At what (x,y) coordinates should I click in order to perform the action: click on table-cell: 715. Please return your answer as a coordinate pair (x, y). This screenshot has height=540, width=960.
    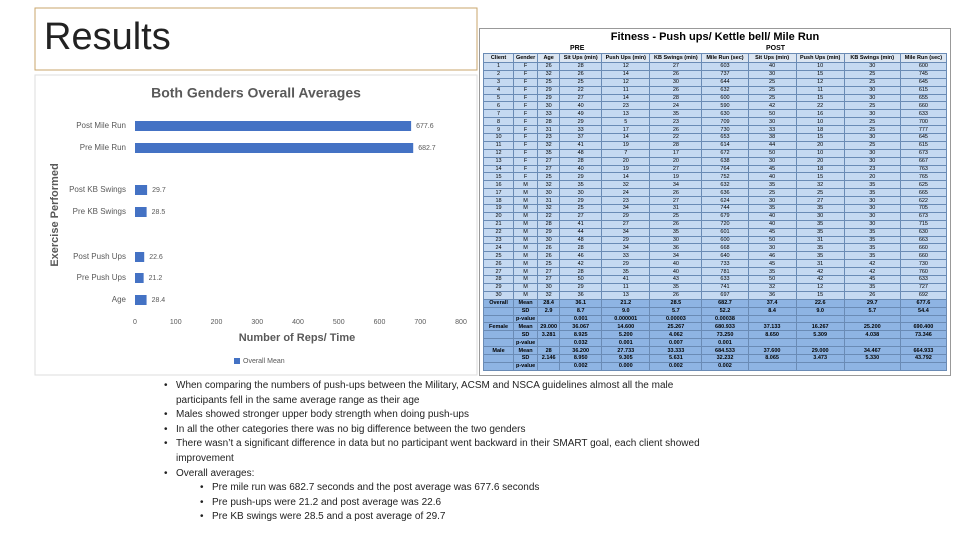
    Looking at the image, I should click on (923, 224).